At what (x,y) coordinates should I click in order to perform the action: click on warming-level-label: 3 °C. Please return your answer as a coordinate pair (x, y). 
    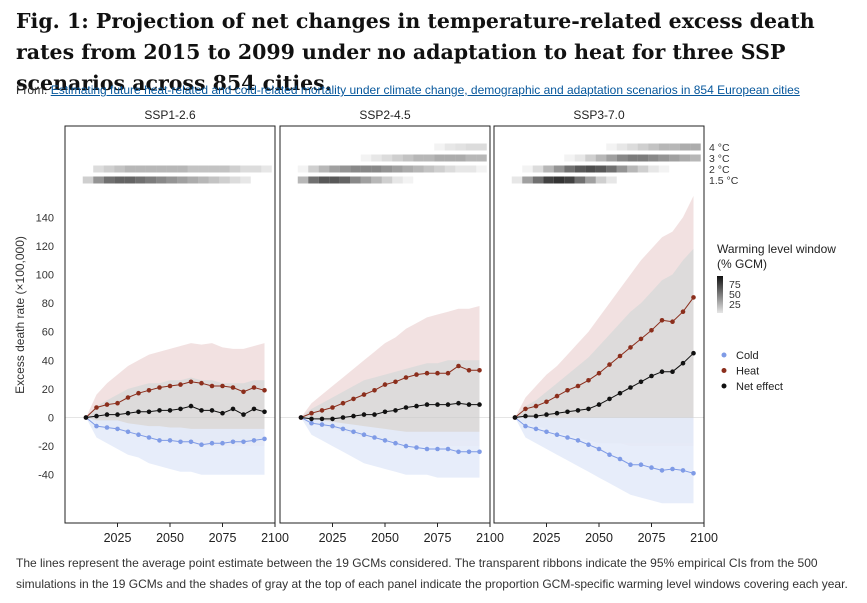
    Looking at the image, I should click on (719, 159).